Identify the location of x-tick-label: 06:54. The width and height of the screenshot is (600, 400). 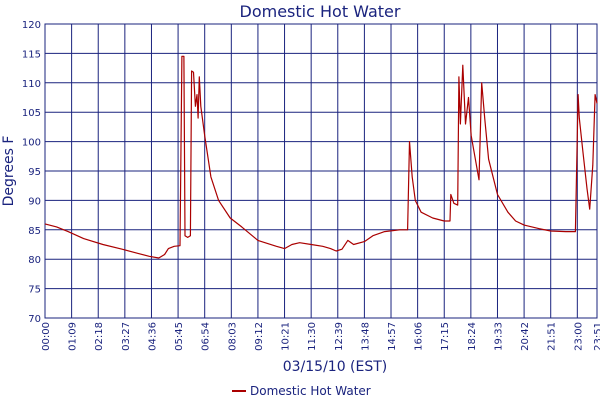
(206, 336).